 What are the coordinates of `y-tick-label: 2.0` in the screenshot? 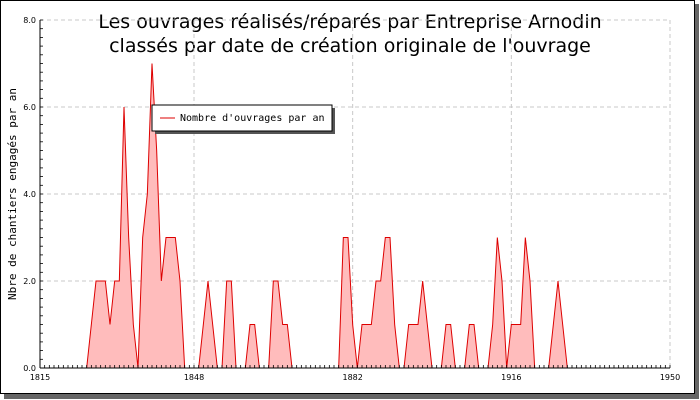 It's located at (29, 281).